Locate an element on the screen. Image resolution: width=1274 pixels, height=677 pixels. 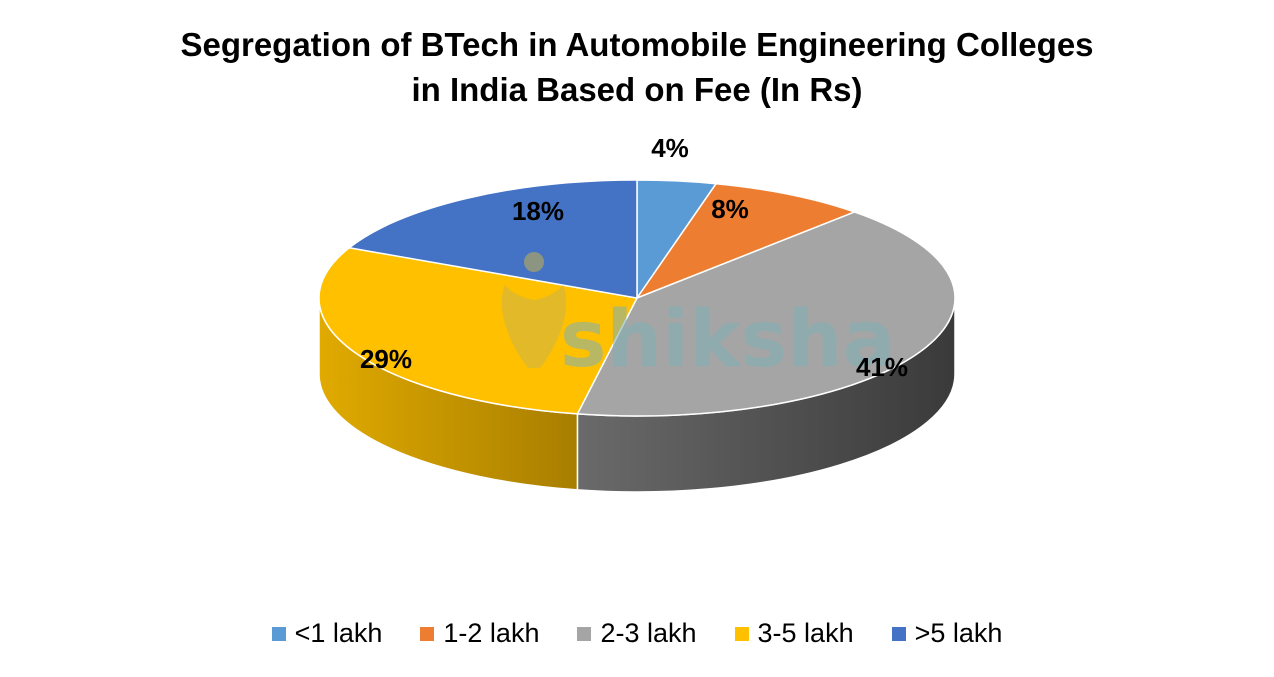
chart-title-line-2: in India Based on Fee (In Rs) is located at coordinates (637, 89).